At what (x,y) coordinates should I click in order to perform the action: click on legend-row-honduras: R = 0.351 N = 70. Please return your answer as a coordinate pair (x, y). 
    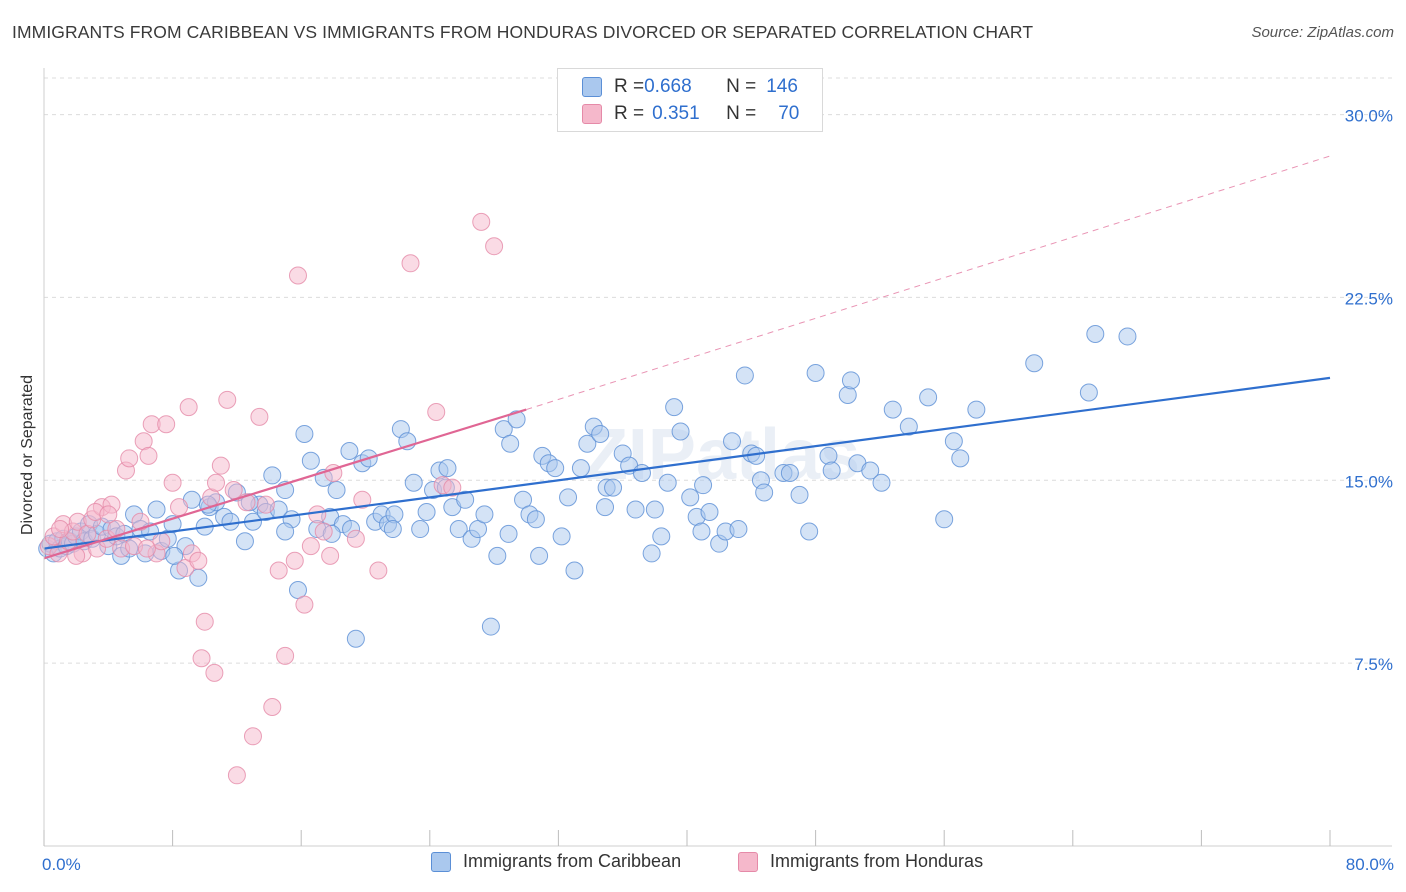
    Looking at the image, I should click on (690, 114).